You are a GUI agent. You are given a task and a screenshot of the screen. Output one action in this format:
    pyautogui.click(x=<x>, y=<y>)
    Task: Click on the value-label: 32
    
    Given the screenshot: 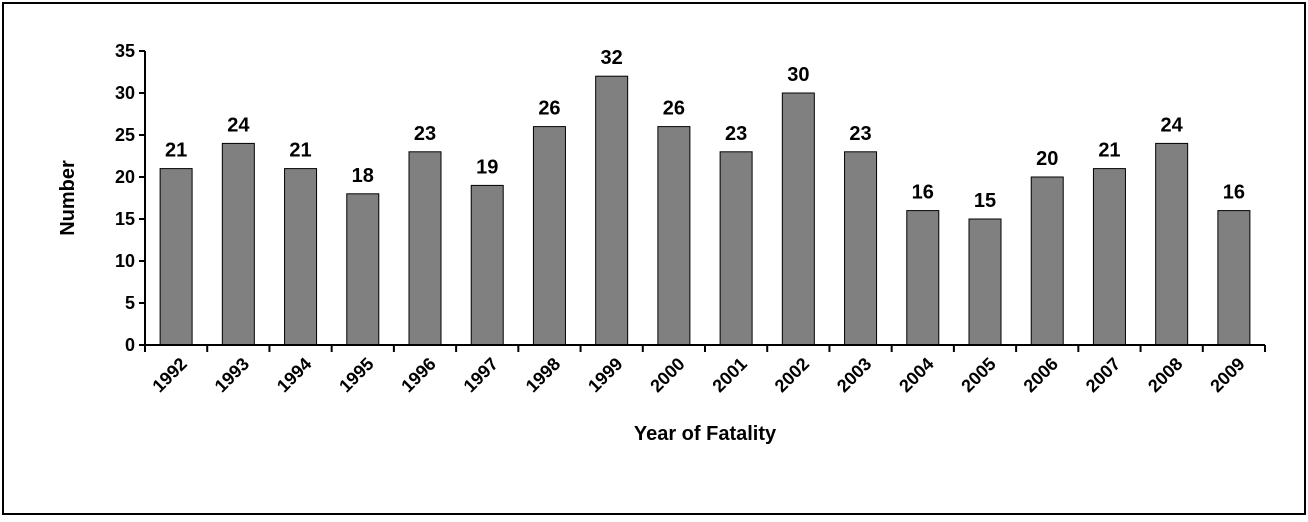 What is the action you would take?
    pyautogui.click(x=612, y=58)
    